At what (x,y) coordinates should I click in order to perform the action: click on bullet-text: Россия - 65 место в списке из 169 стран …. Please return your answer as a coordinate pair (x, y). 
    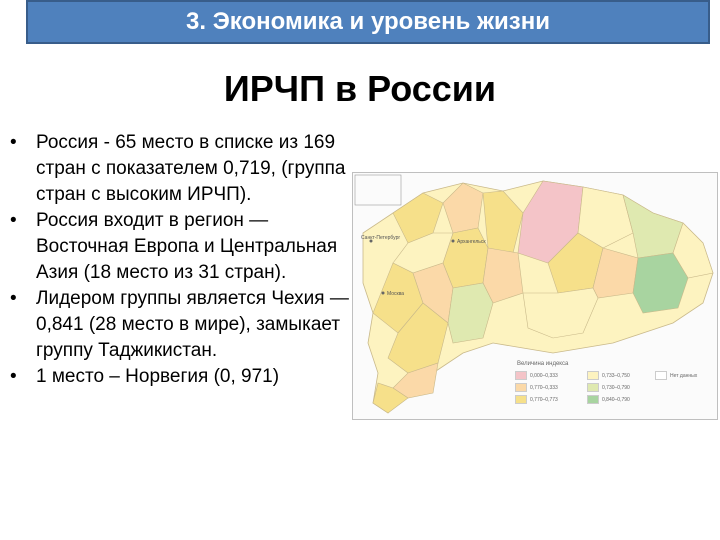
    Looking at the image, I should click on (191, 168).